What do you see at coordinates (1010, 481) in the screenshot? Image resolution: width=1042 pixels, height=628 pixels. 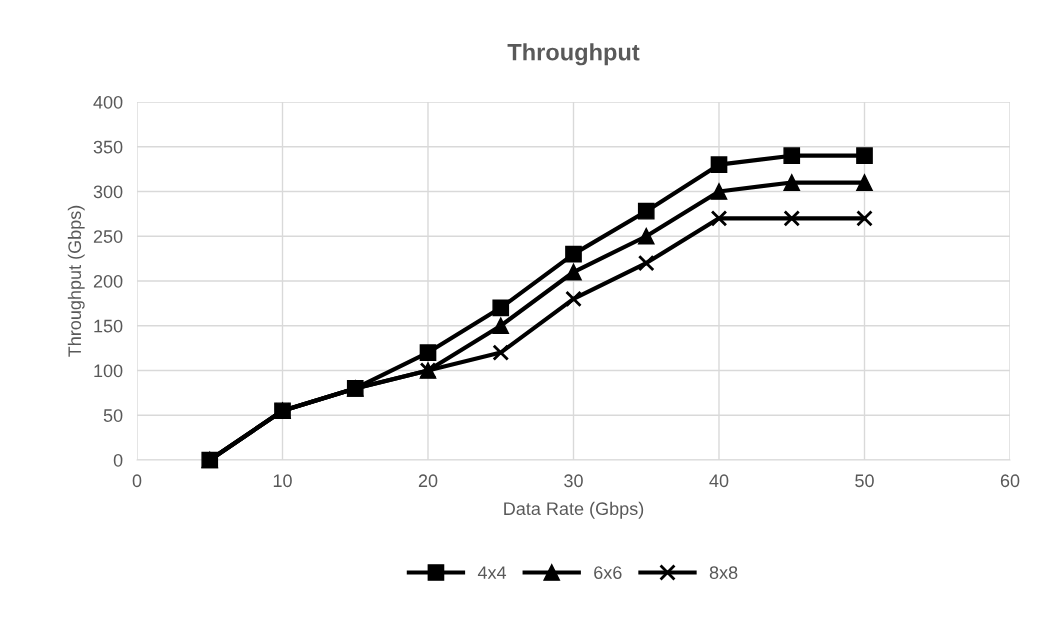 I see `x-tick-label: 60` at bounding box center [1010, 481].